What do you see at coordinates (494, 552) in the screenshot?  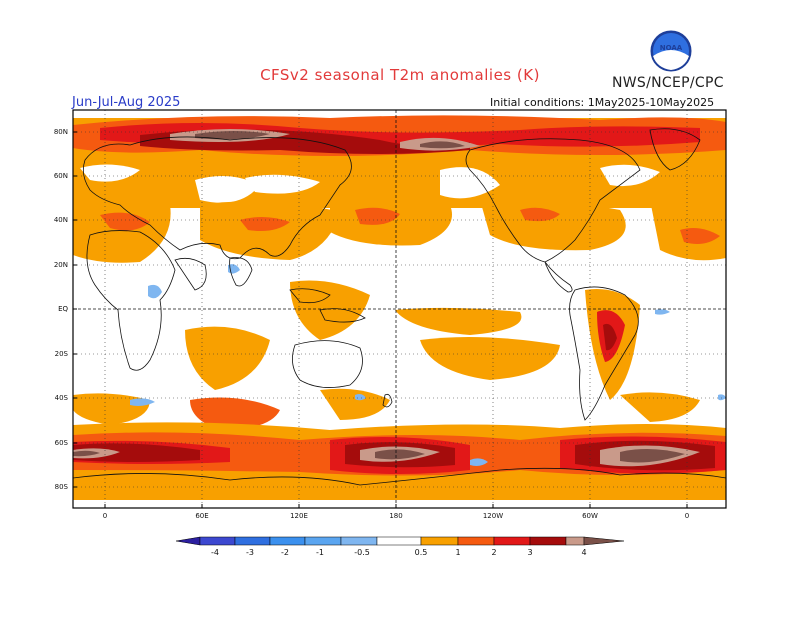 I see `colorbar-label: 2` at bounding box center [494, 552].